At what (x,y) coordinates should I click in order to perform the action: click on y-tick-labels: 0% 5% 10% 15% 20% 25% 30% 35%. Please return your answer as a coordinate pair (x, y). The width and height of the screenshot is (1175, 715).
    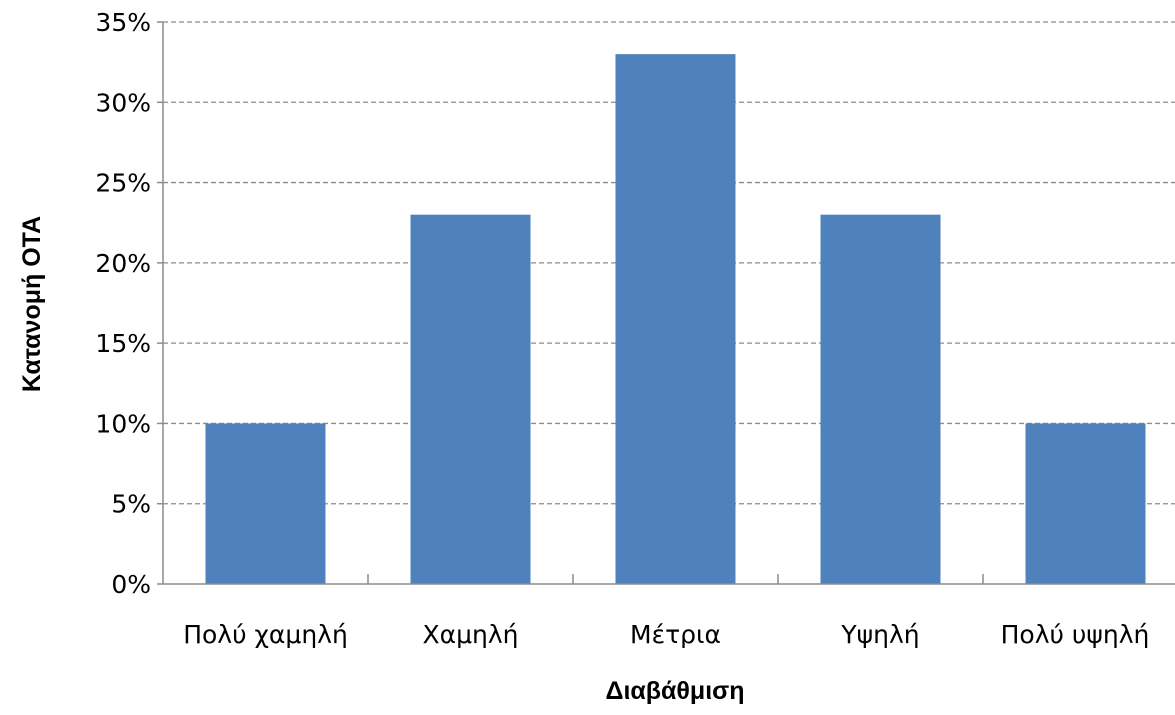
    Looking at the image, I should click on (123, 303).